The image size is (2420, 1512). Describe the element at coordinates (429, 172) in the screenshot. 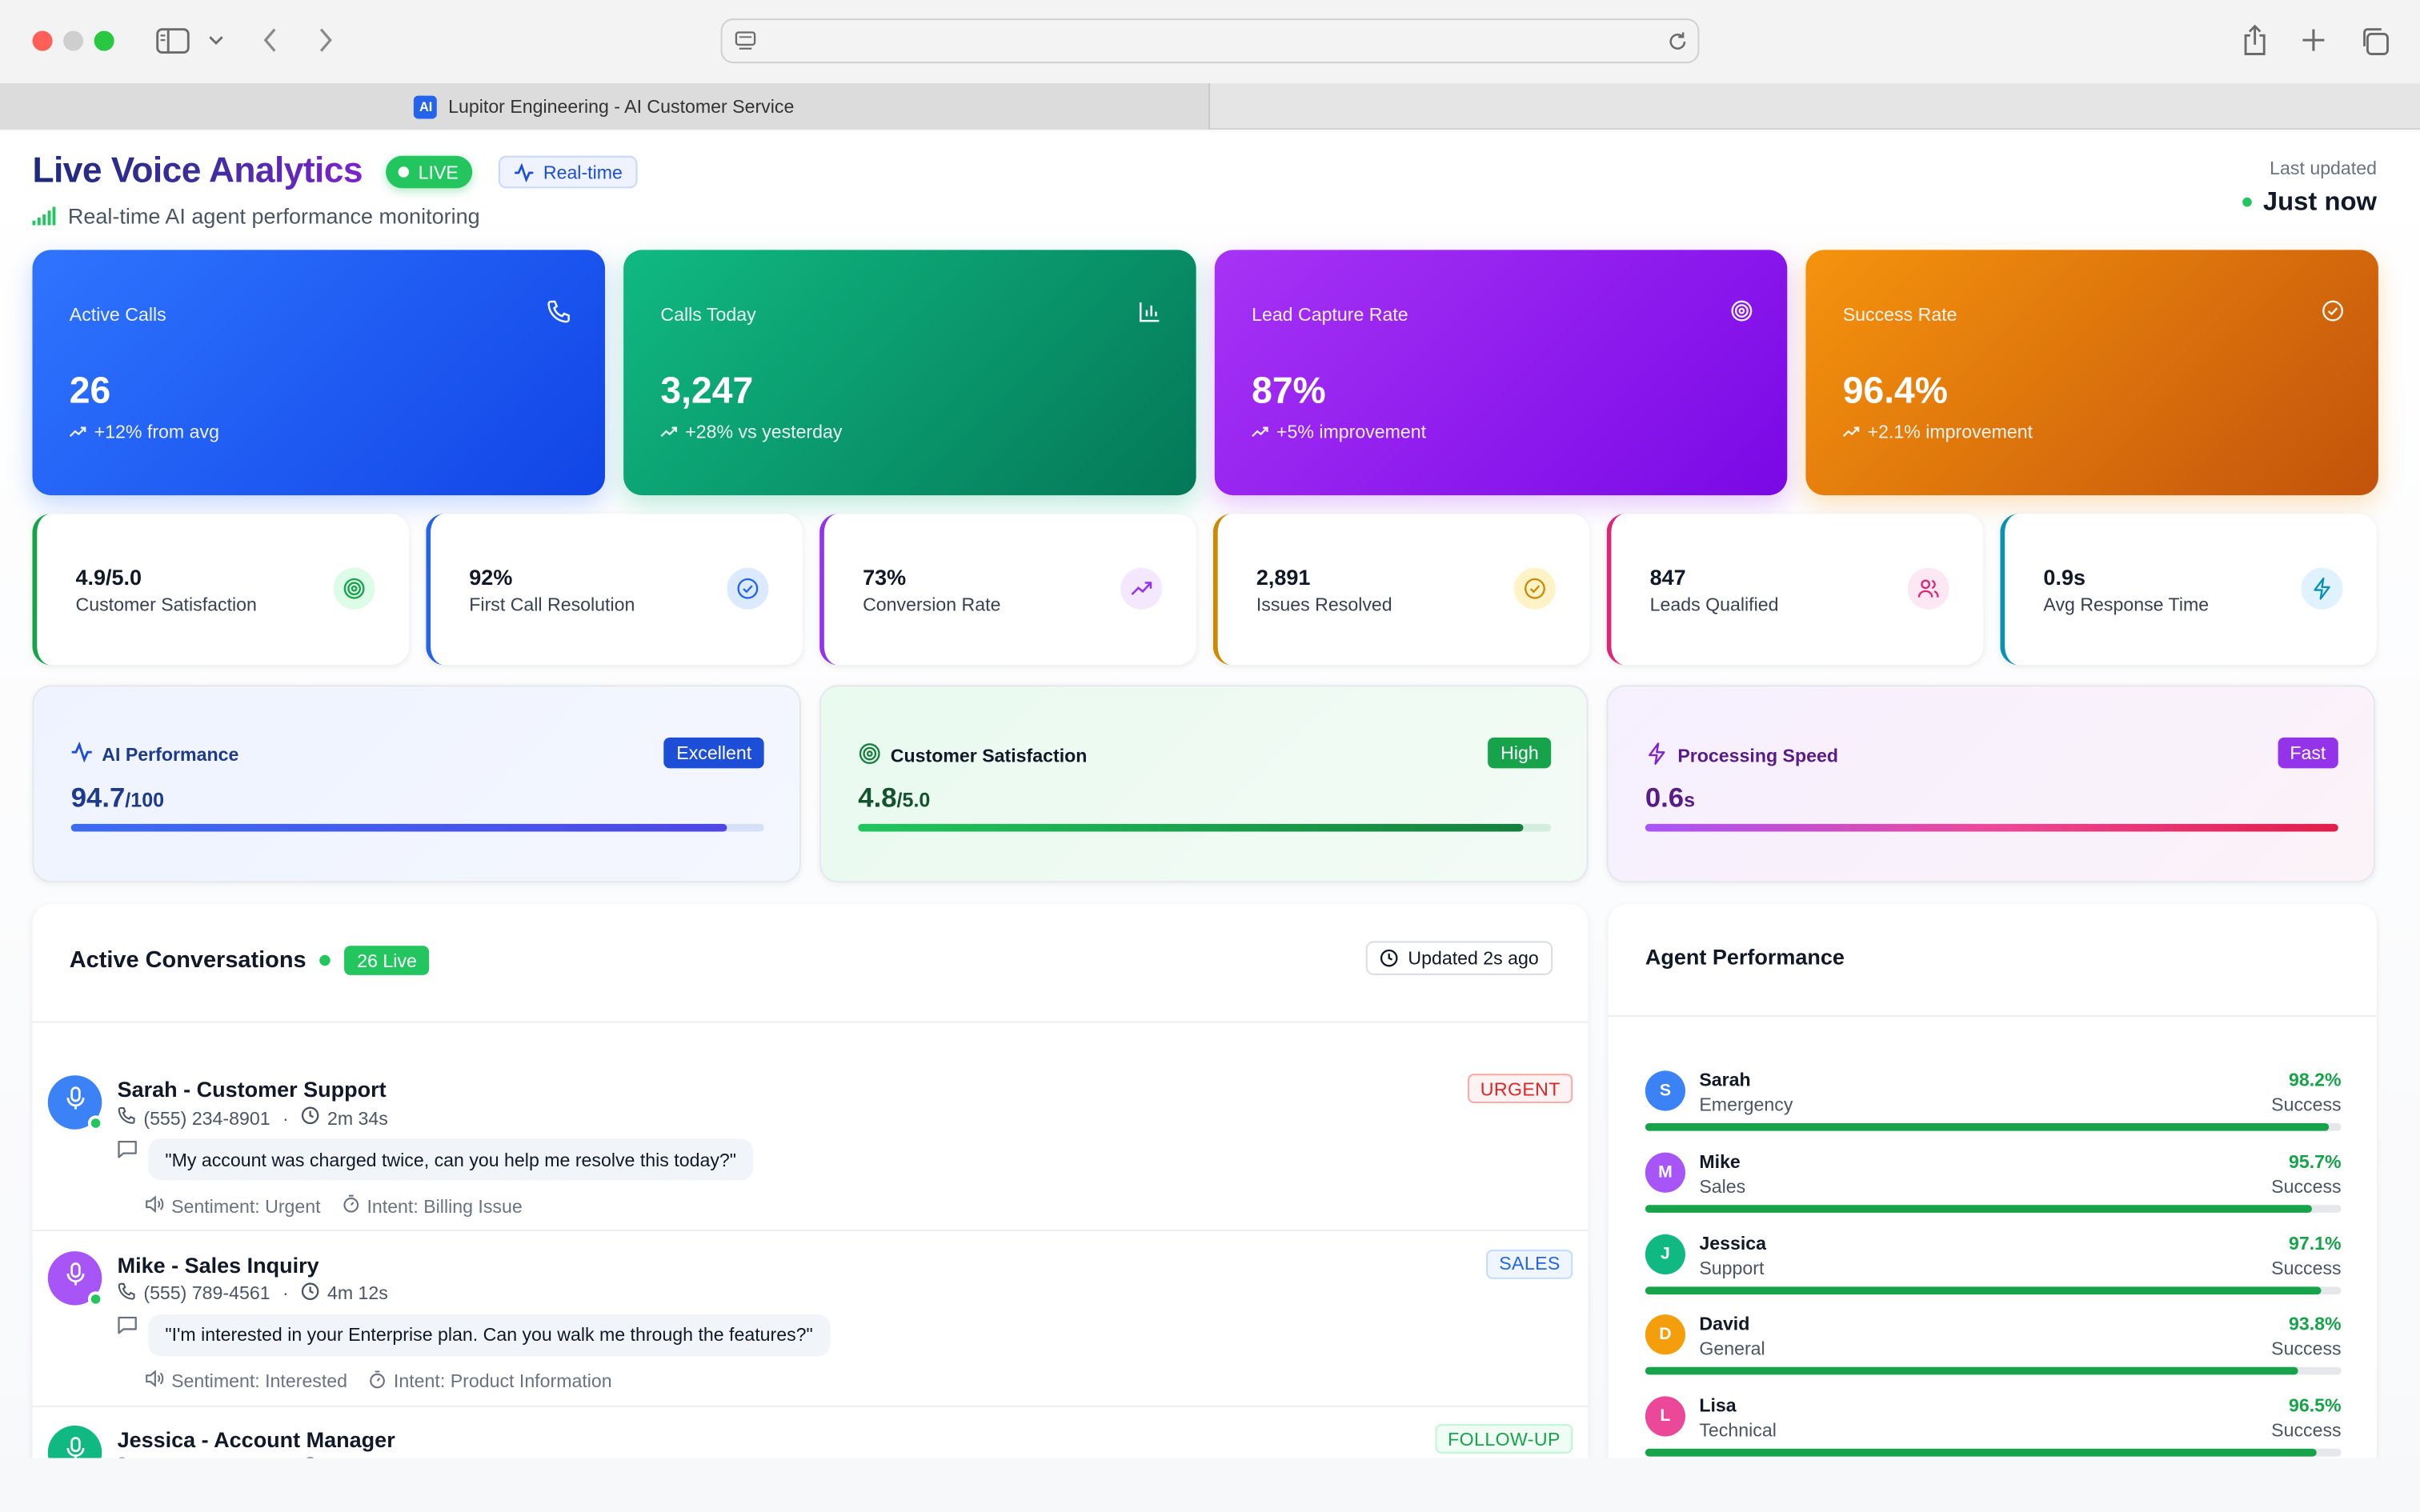

I see `live-badge: LIVE` at that location.